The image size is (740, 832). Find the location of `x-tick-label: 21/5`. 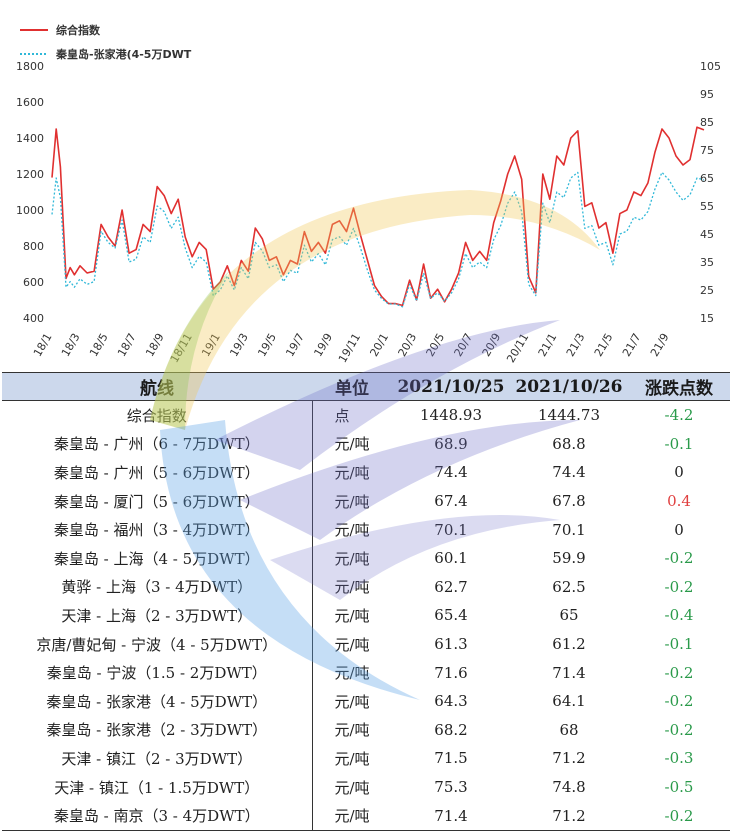

x-tick-label: 21/5 is located at coordinates (604, 345).